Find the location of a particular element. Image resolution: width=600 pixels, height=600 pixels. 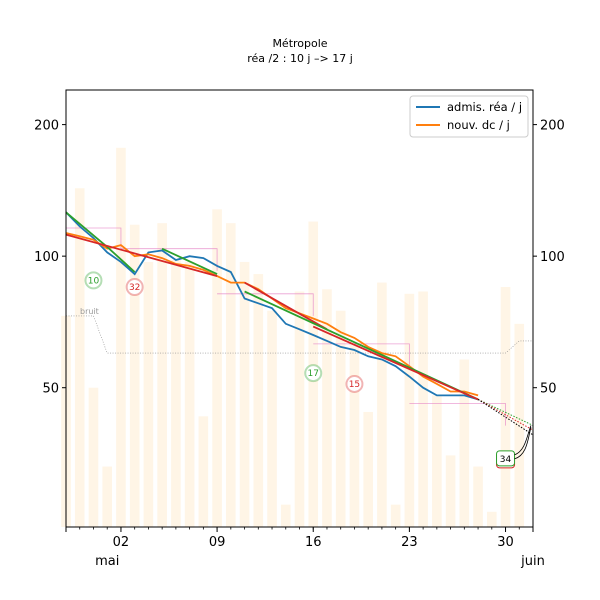

x-tick-label-02: 02 is located at coordinates (121, 542).